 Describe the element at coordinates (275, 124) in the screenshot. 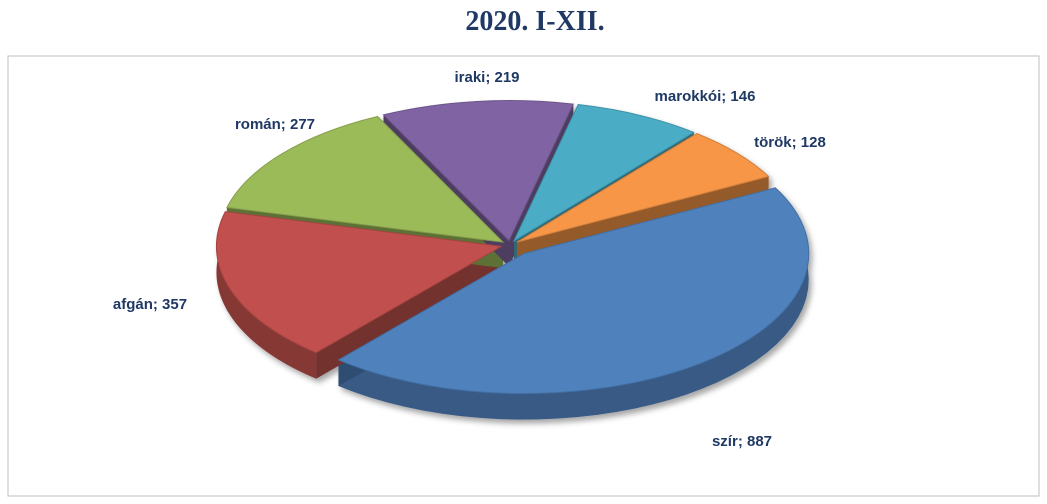

I see `data-label: román; 277` at that location.